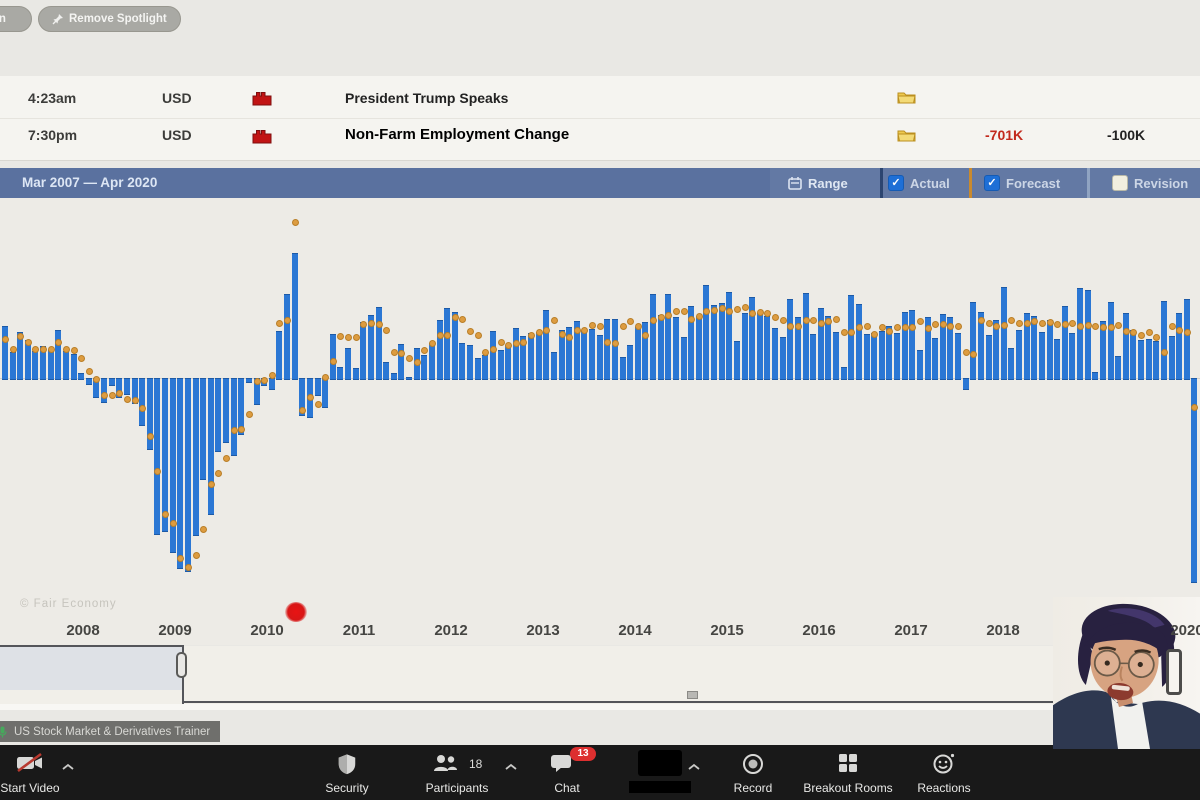 This screenshot has height=800, width=1200. Describe the element at coordinates (660, 787) in the screenshot. I see `censored-label` at that location.